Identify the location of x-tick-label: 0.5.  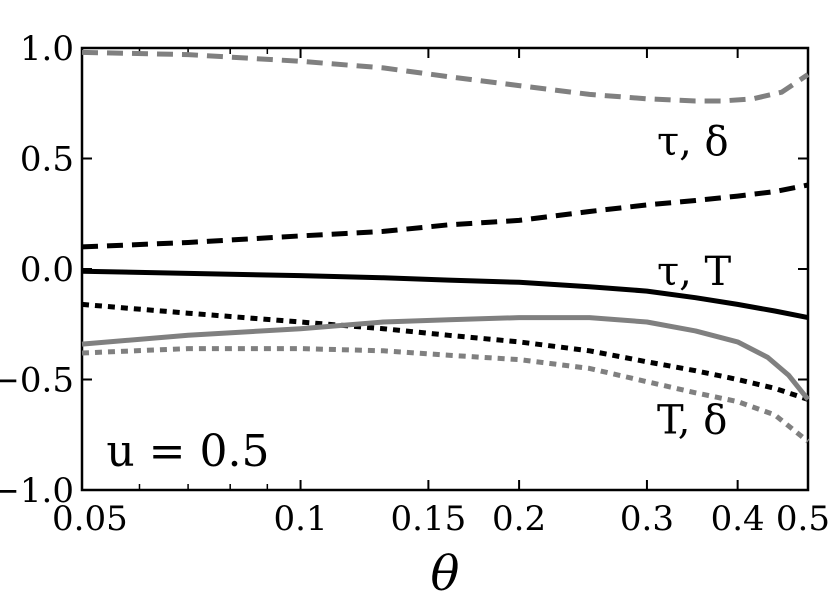
(803, 519).